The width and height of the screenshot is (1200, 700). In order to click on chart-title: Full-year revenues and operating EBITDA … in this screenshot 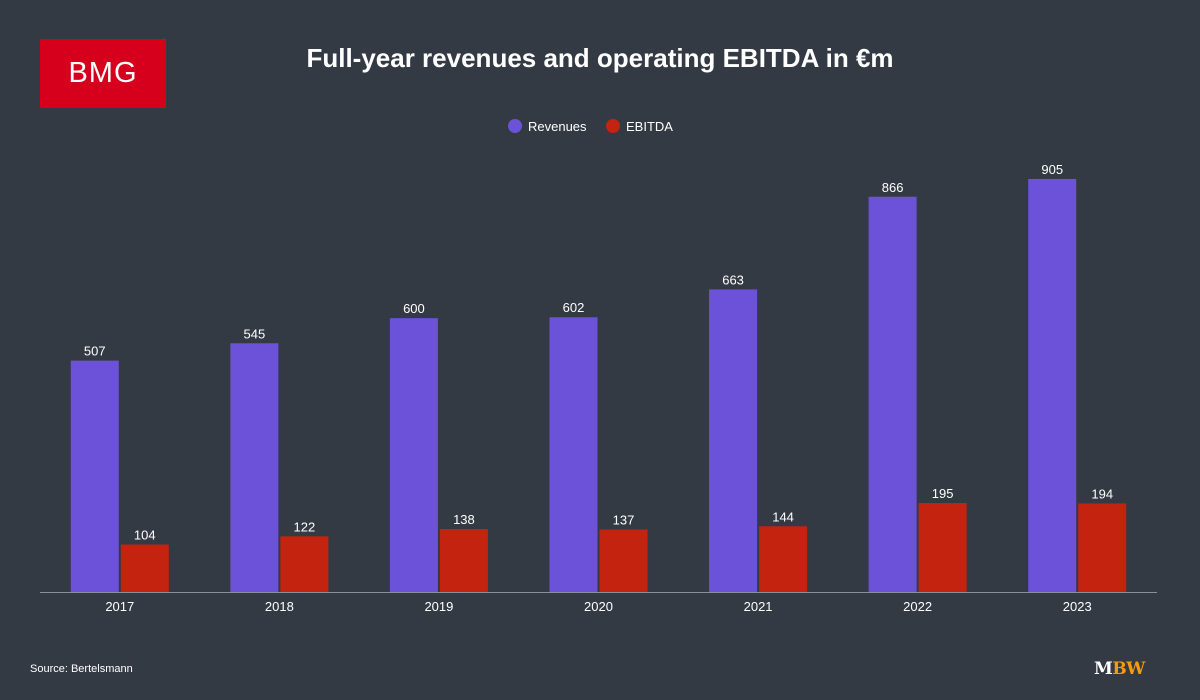, I will do `click(600, 58)`.